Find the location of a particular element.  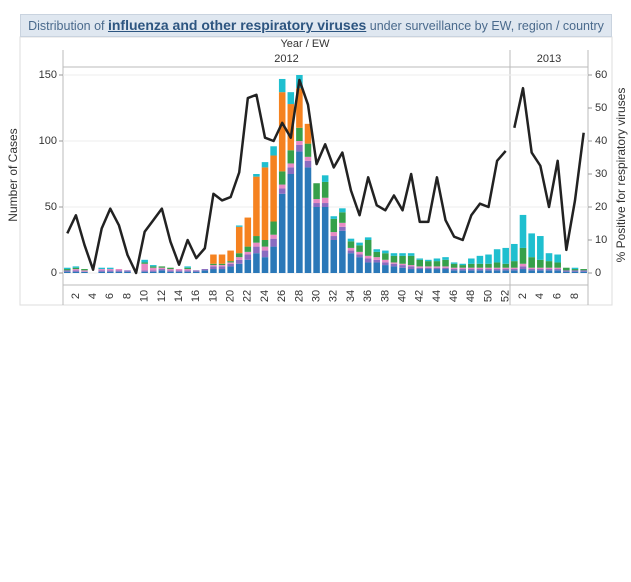

x-tick-label: 46 is located at coordinates (454, 296).